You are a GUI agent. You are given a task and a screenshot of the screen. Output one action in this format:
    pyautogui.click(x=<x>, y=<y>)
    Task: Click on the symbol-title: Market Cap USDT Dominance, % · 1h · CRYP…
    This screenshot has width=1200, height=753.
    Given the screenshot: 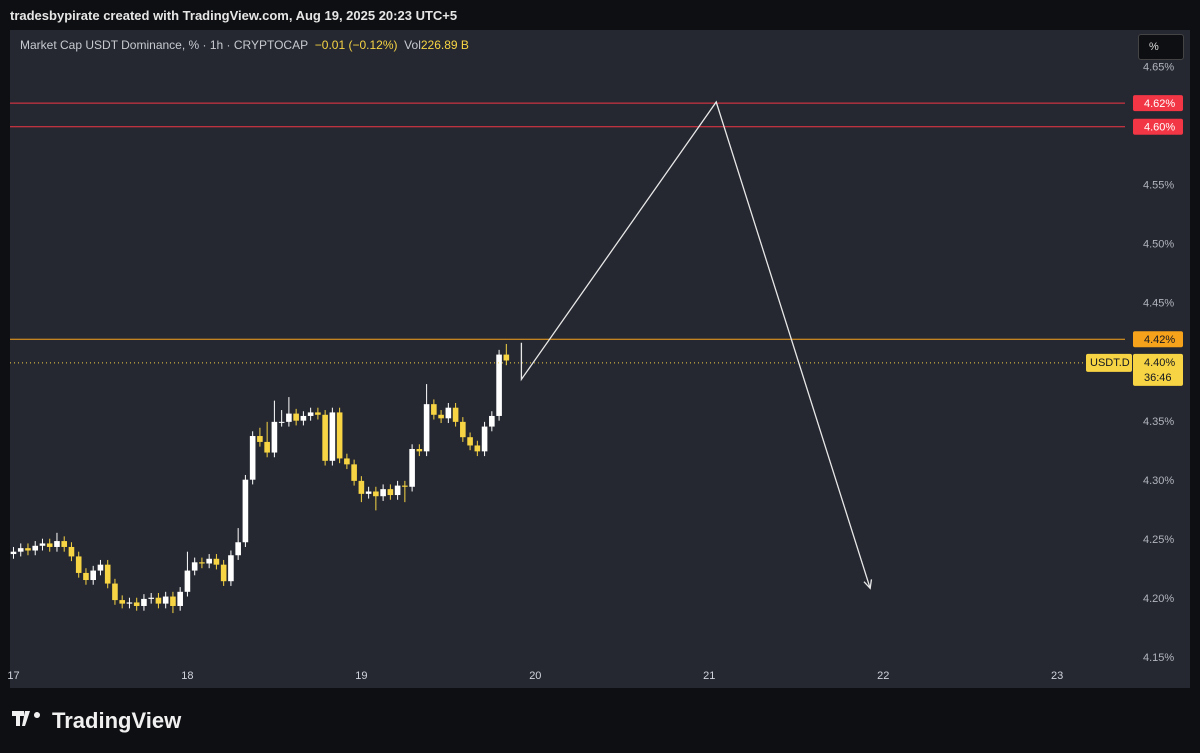 What is the action you would take?
    pyautogui.click(x=164, y=45)
    